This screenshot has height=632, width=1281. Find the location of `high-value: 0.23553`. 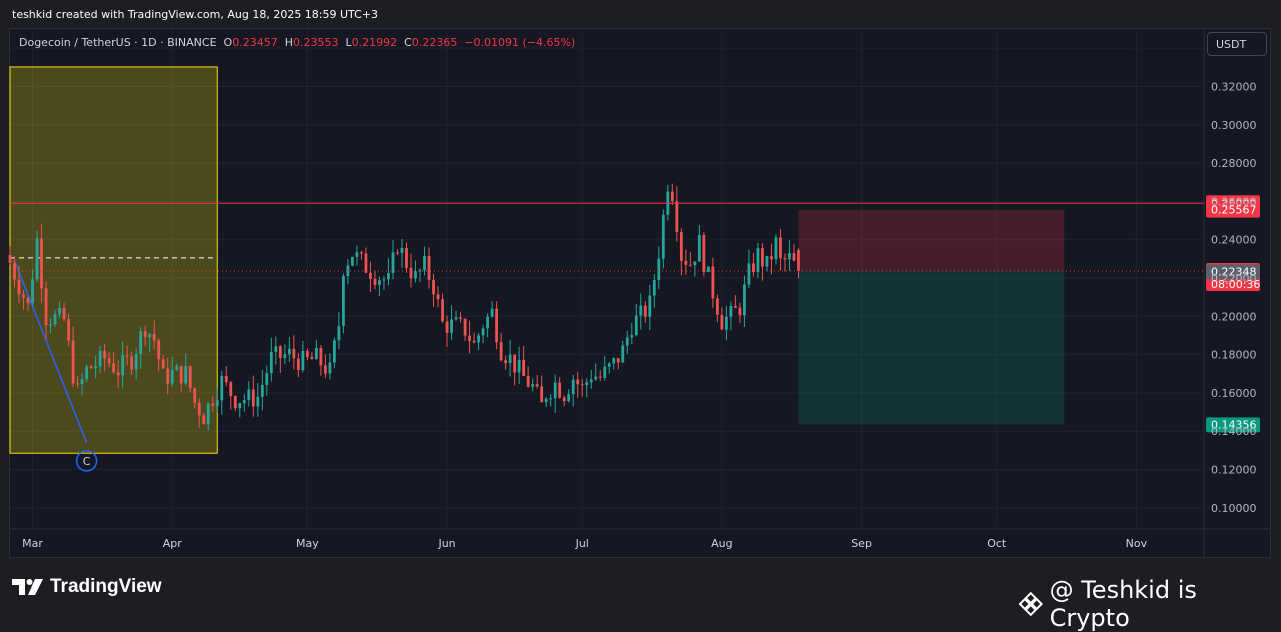

high-value: 0.23553 is located at coordinates (316, 42).